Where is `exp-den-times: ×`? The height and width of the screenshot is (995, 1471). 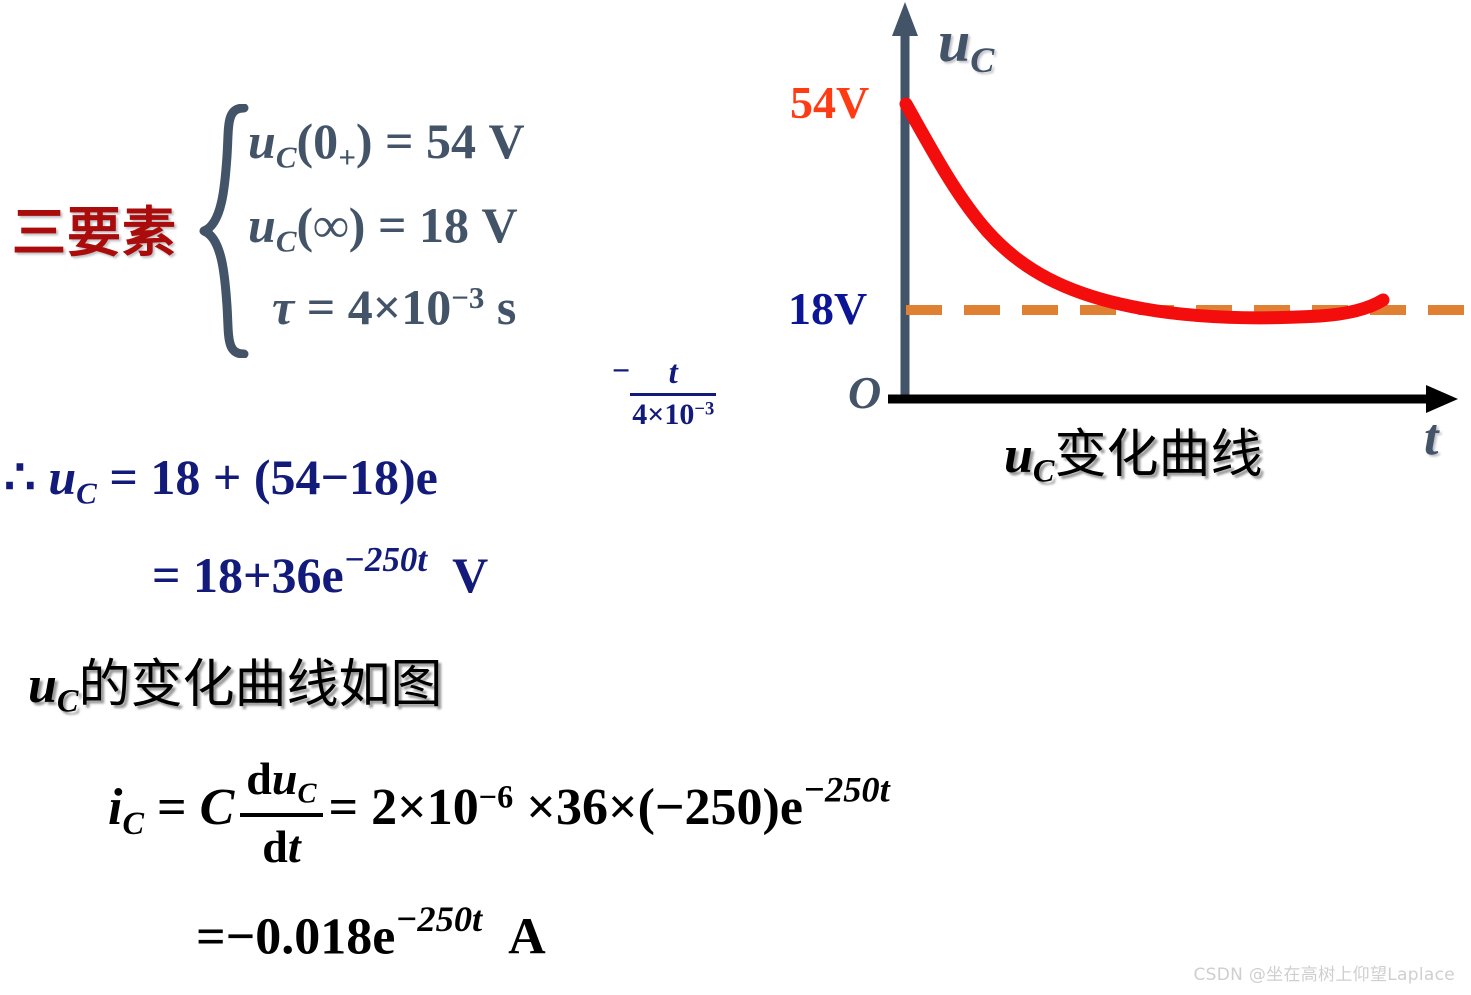 exp-den-times: × is located at coordinates (656, 414).